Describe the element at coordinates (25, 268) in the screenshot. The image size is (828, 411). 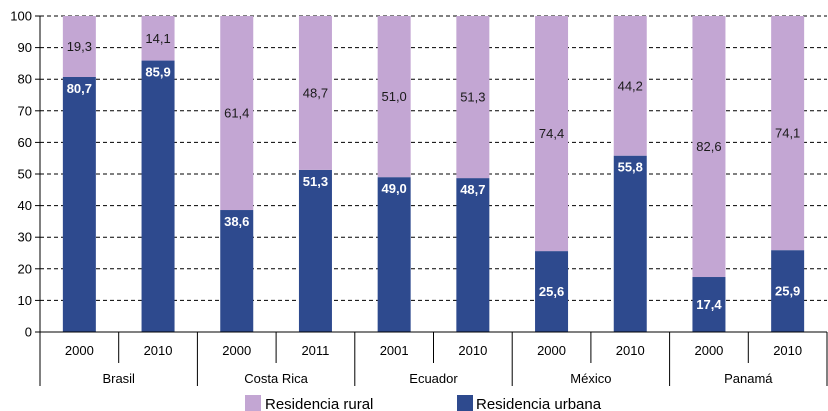
I see `y-tick-label: 20` at that location.